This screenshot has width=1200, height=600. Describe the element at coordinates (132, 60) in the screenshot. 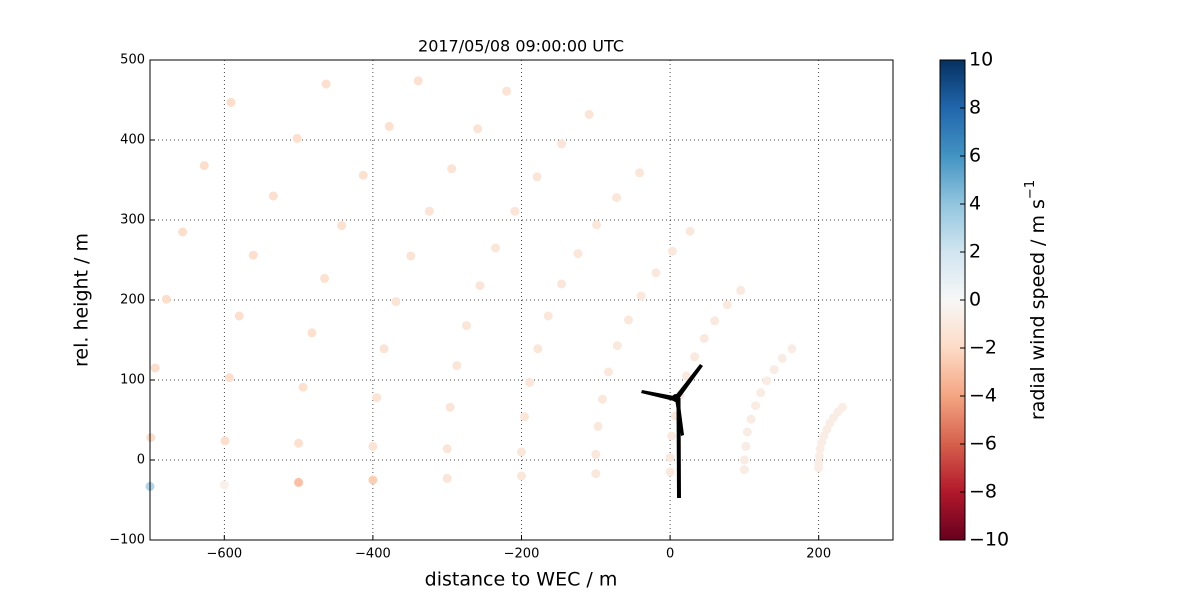

I see `y-tick-label: 500` at that location.